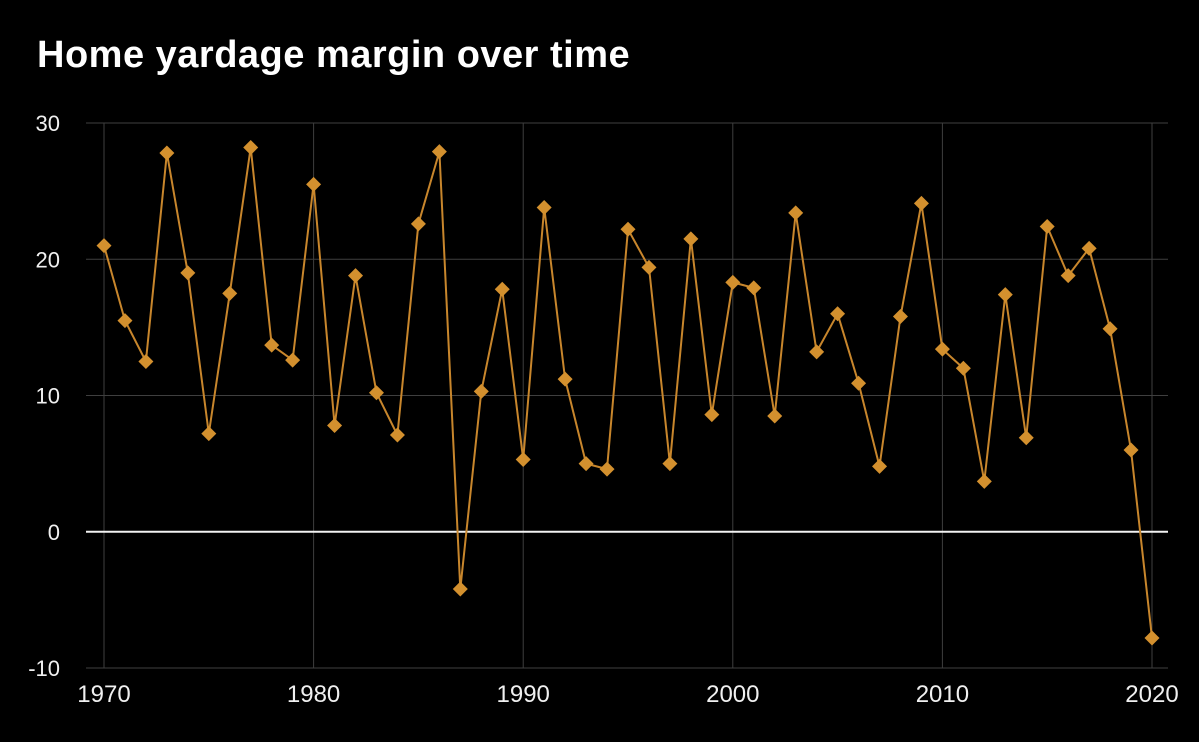 Image resolution: width=1199 pixels, height=742 pixels. What do you see at coordinates (48, 123) in the screenshot?
I see `y-tick-label: 30` at bounding box center [48, 123].